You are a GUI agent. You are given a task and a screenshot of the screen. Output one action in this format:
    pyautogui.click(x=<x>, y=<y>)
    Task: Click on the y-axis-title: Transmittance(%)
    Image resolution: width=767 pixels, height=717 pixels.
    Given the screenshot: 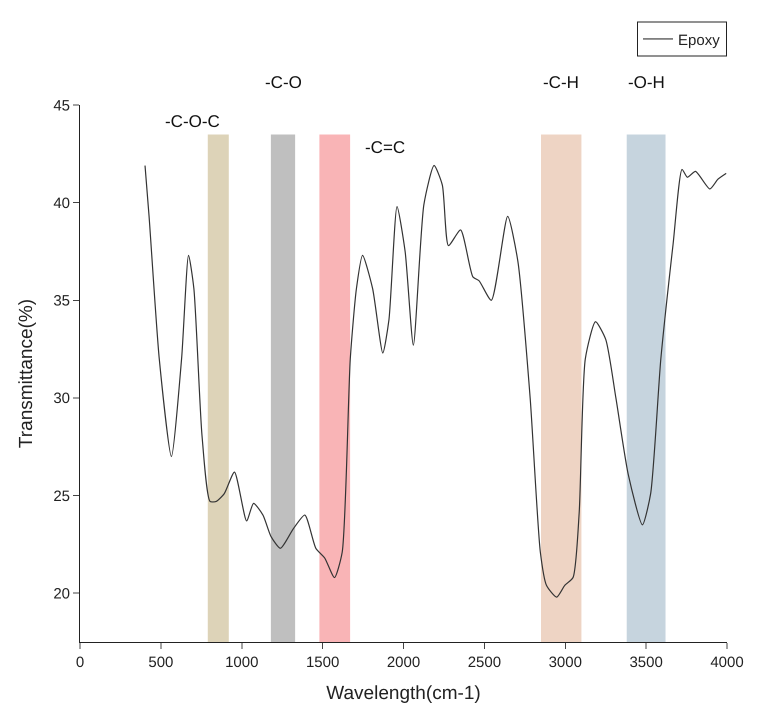 What is the action you would take?
    pyautogui.click(x=27, y=373)
    